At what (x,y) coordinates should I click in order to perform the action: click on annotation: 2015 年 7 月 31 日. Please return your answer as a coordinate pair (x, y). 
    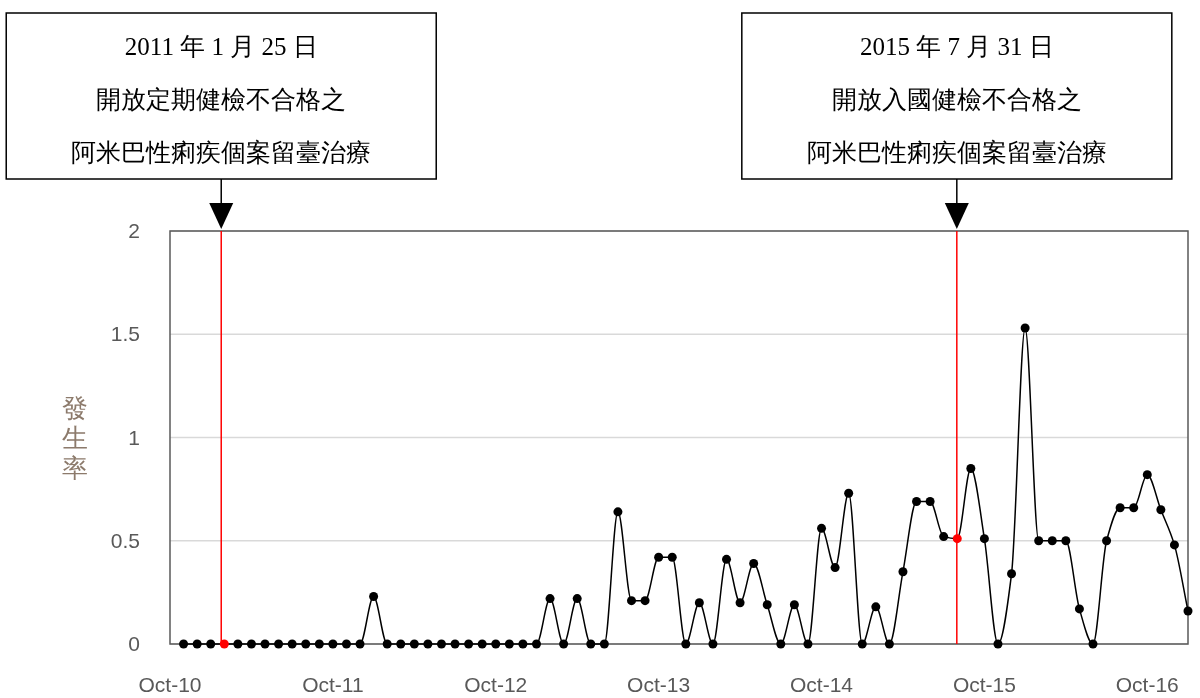
    Looking at the image, I should click on (956, 46).